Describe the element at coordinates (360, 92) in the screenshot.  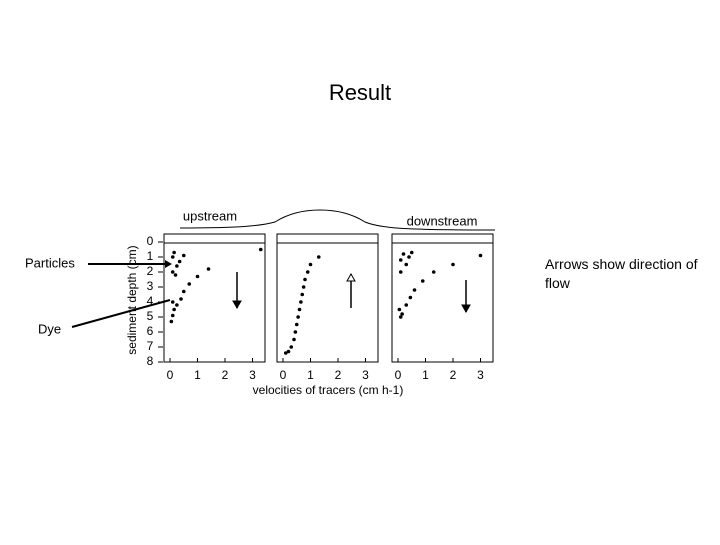
I see `slide-title: Result` at that location.